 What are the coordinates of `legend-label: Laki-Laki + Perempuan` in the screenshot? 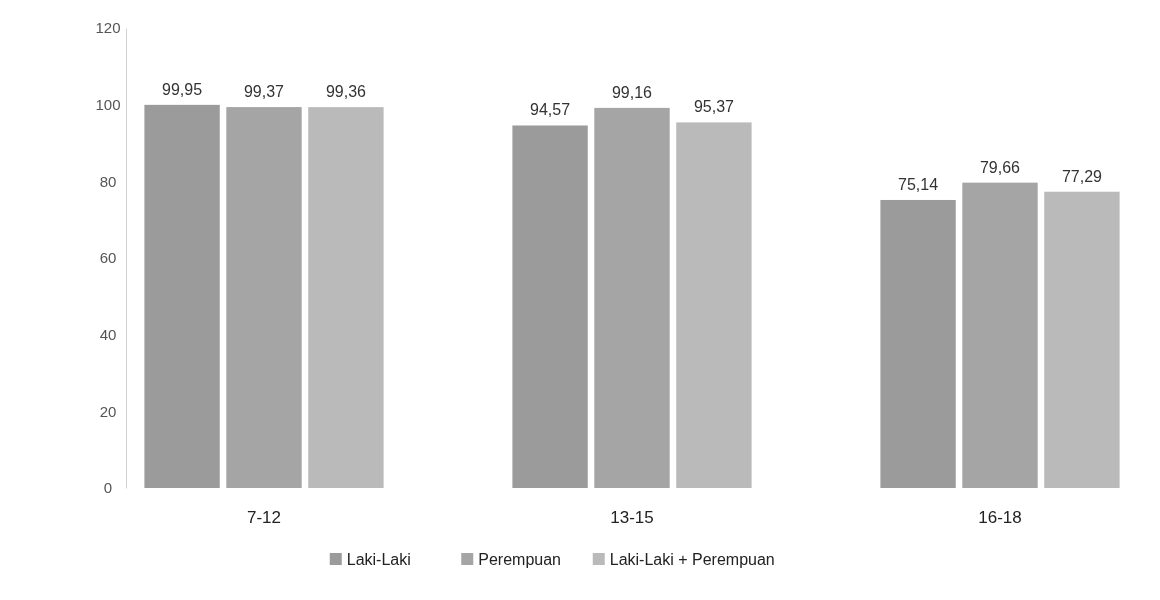 It's located at (692, 559).